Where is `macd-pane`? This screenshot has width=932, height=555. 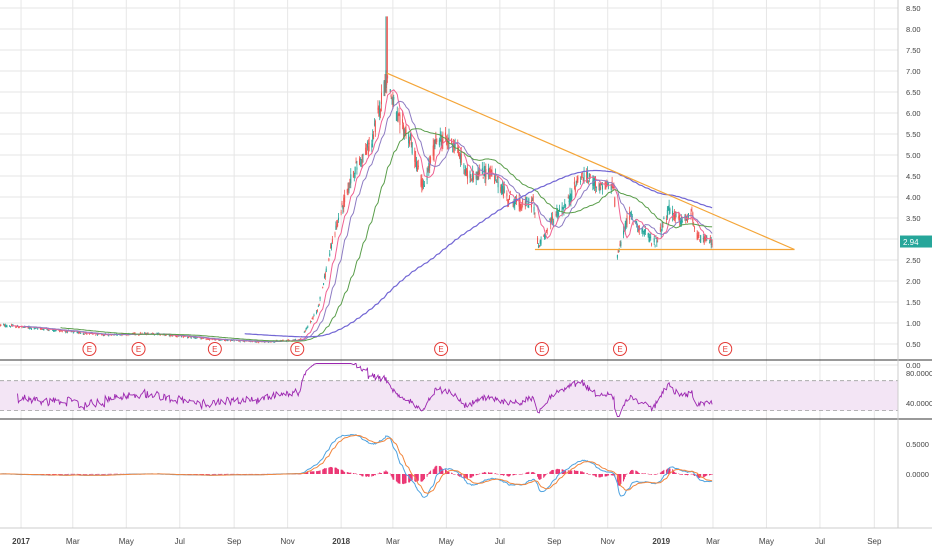
macd-pane is located at coordinates (356, 465).